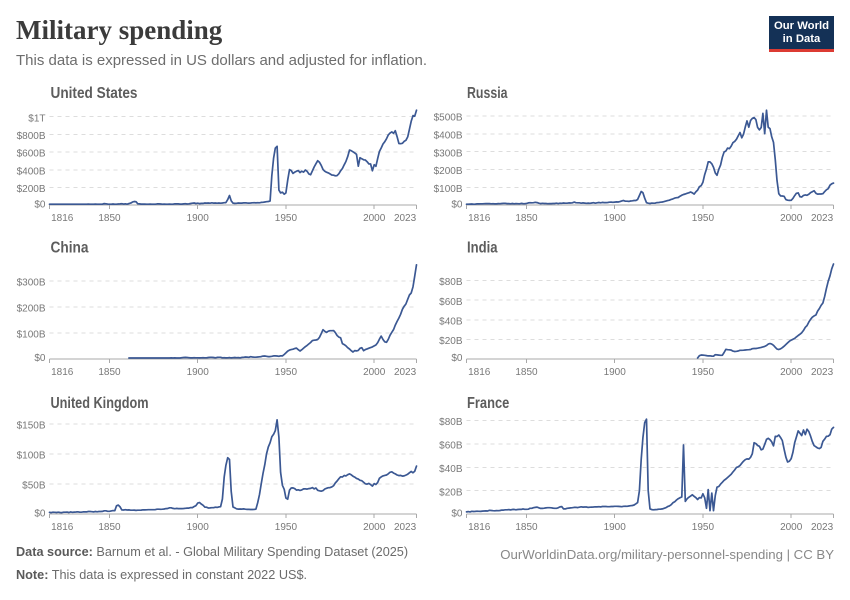 The width and height of the screenshot is (850, 600). Describe the element at coordinates (31, 136) in the screenshot. I see `svg-text: $800B` at that location.